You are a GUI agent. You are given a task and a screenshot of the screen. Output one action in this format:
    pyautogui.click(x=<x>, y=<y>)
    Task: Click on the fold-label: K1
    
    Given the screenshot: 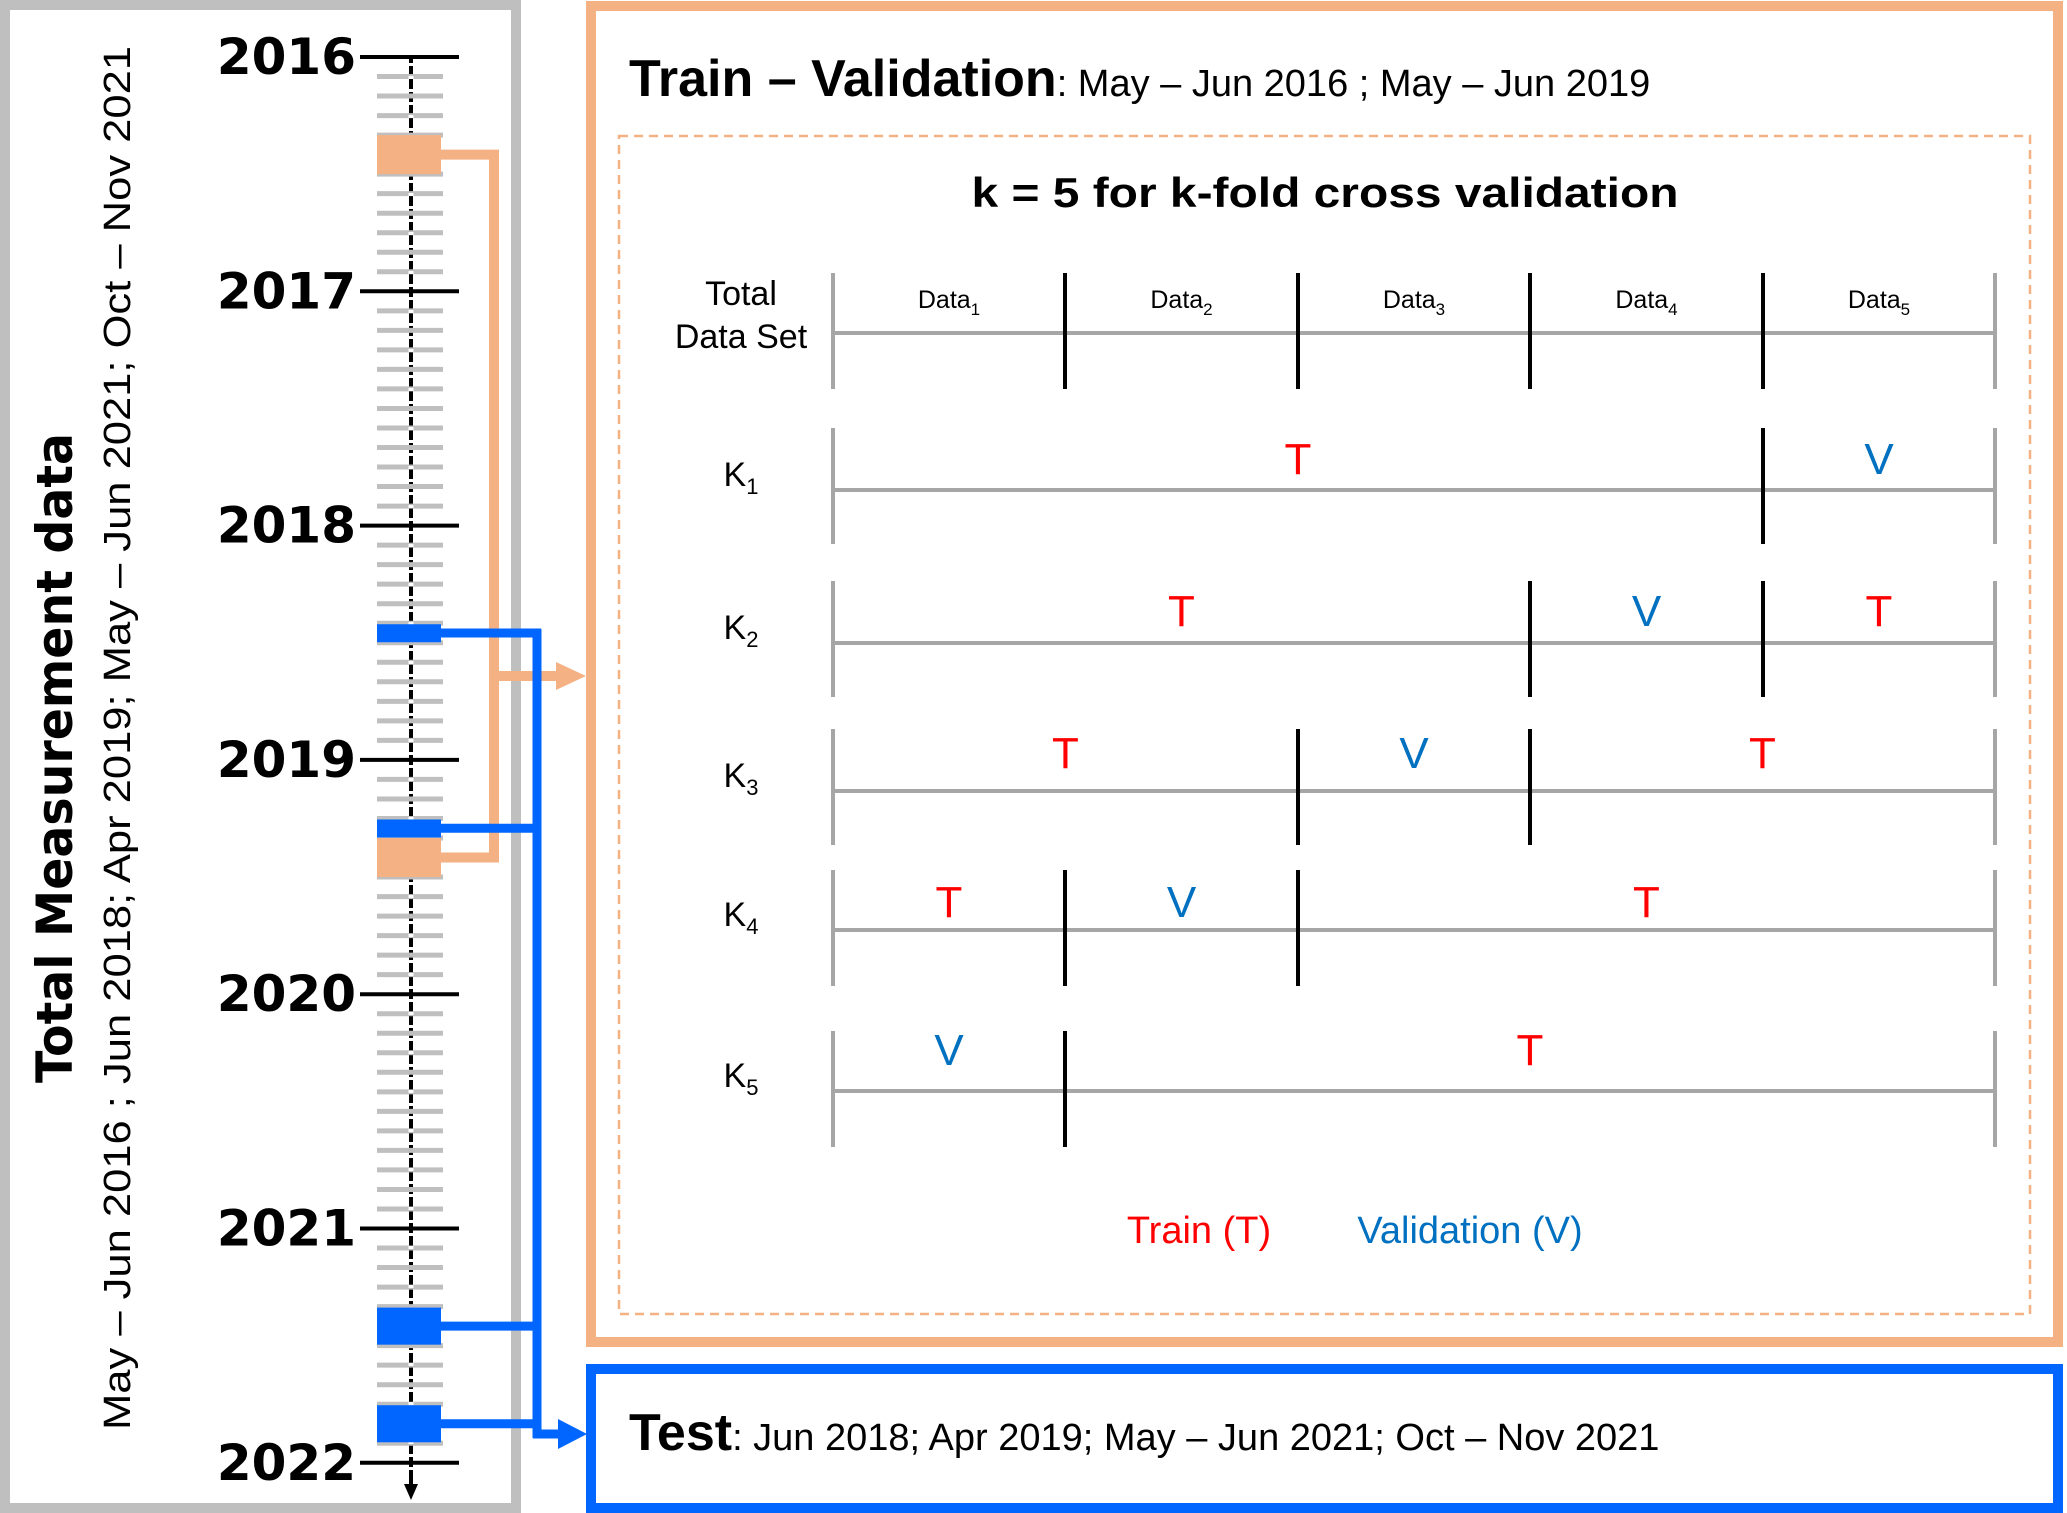 What is the action you would take?
    pyautogui.click(x=741, y=477)
    